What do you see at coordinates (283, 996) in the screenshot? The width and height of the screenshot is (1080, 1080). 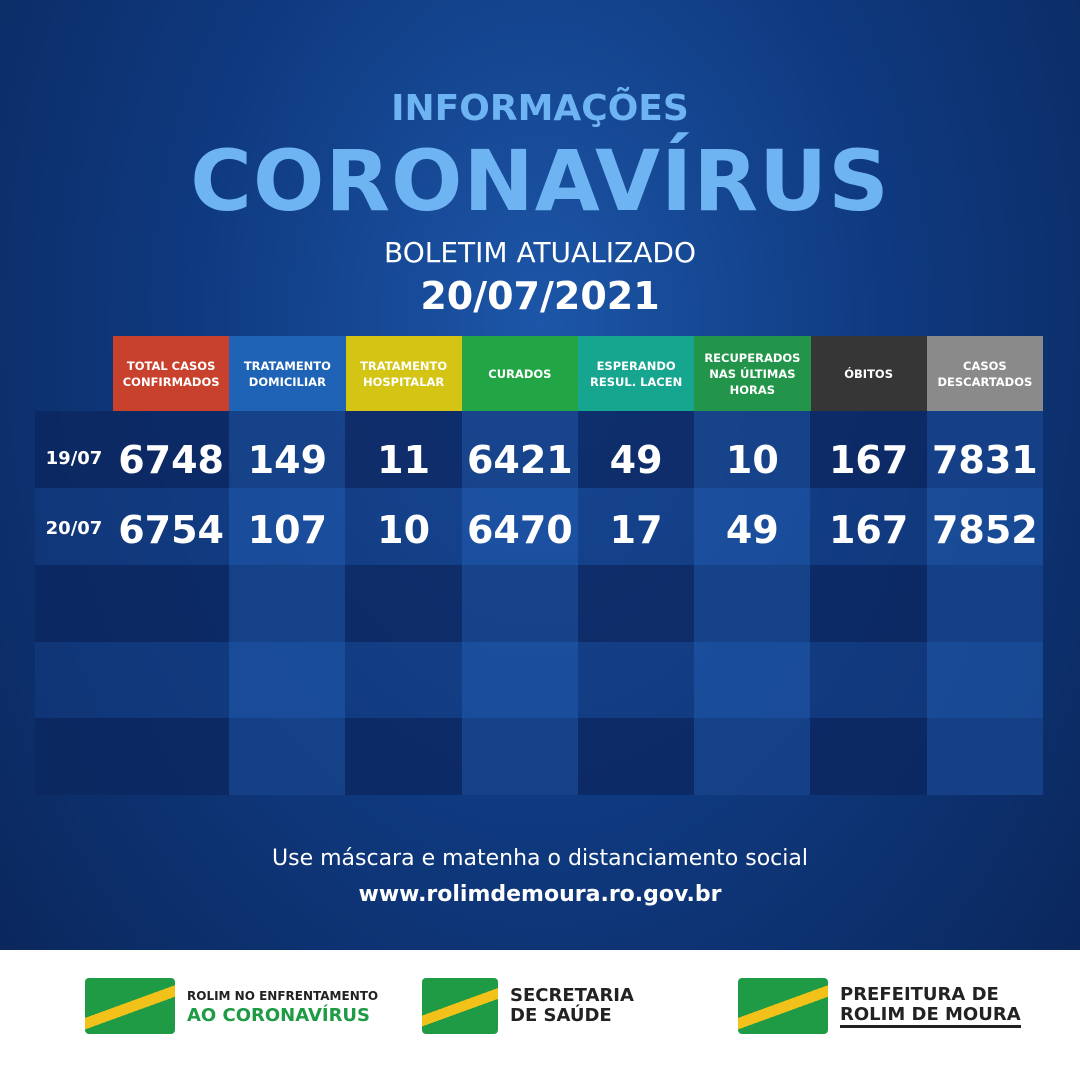 I see `logo-text: ROLIM NO ENFRENTAMENTO` at bounding box center [283, 996].